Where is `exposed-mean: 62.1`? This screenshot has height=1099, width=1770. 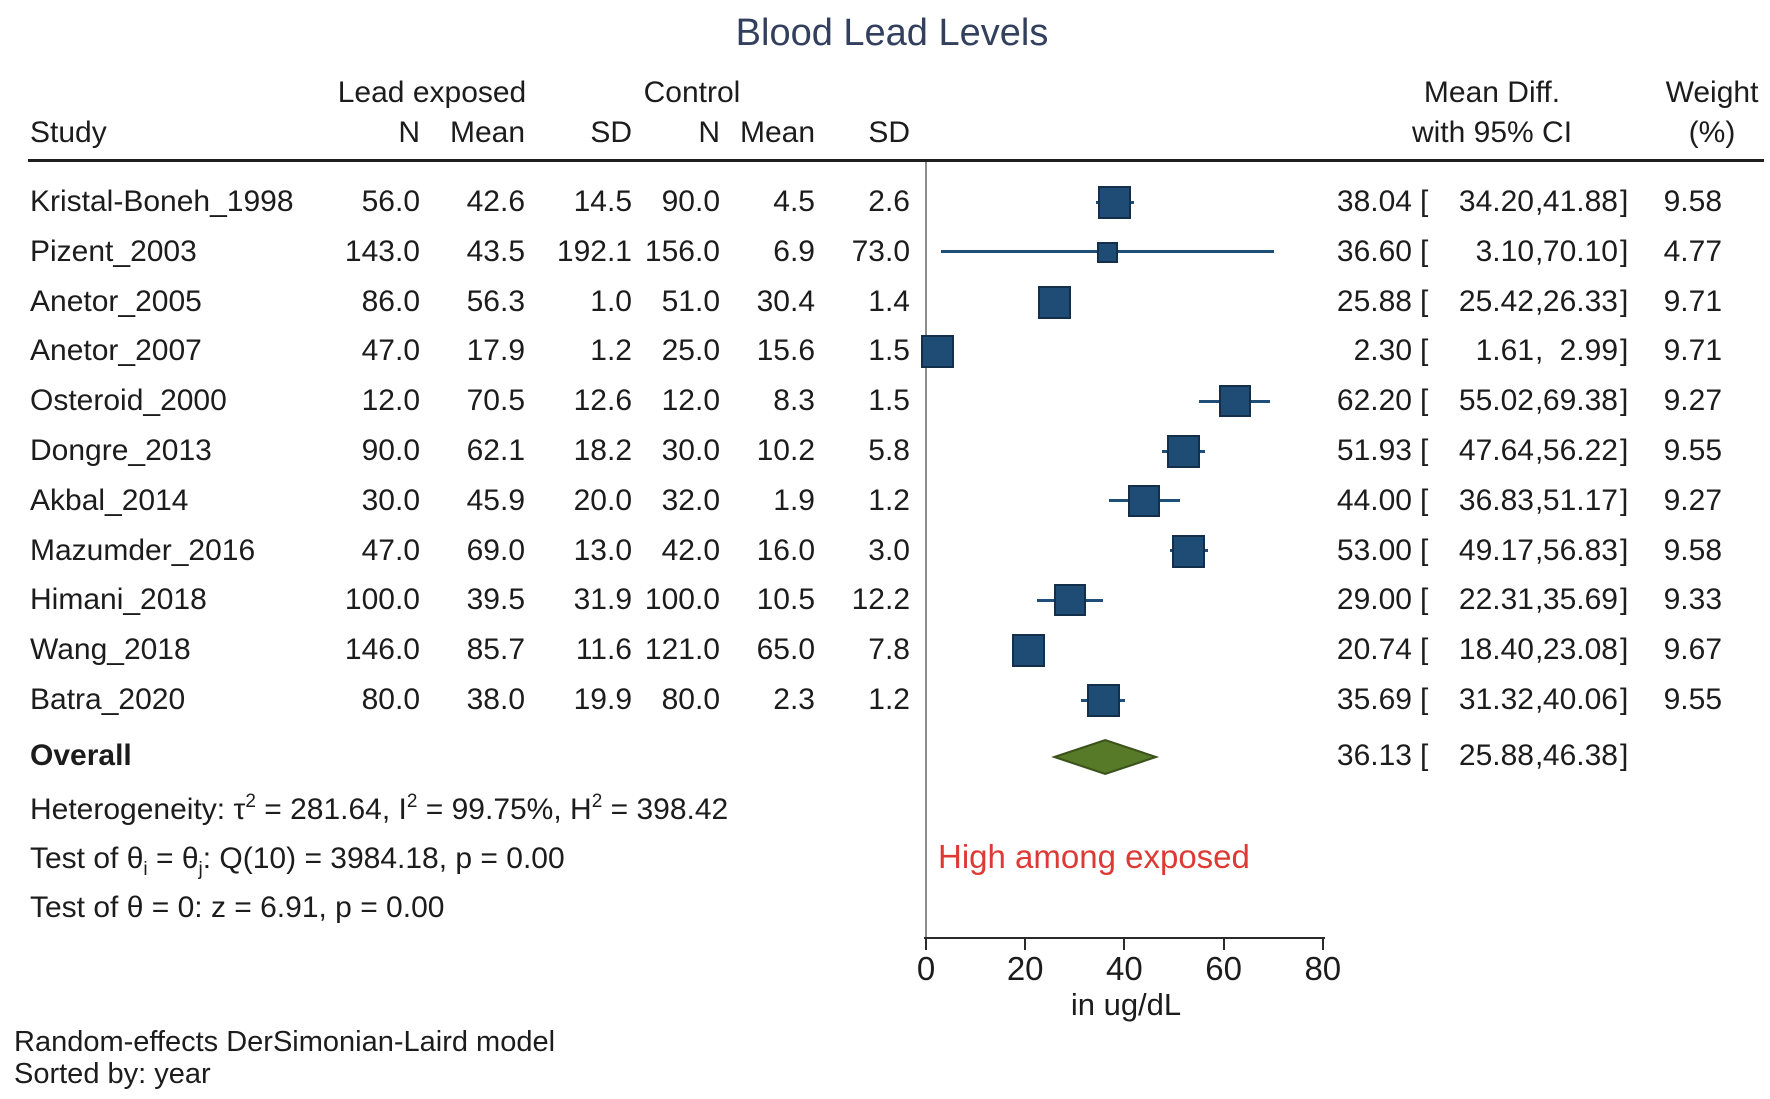
exposed-mean: 62.1 is located at coordinates (495, 450).